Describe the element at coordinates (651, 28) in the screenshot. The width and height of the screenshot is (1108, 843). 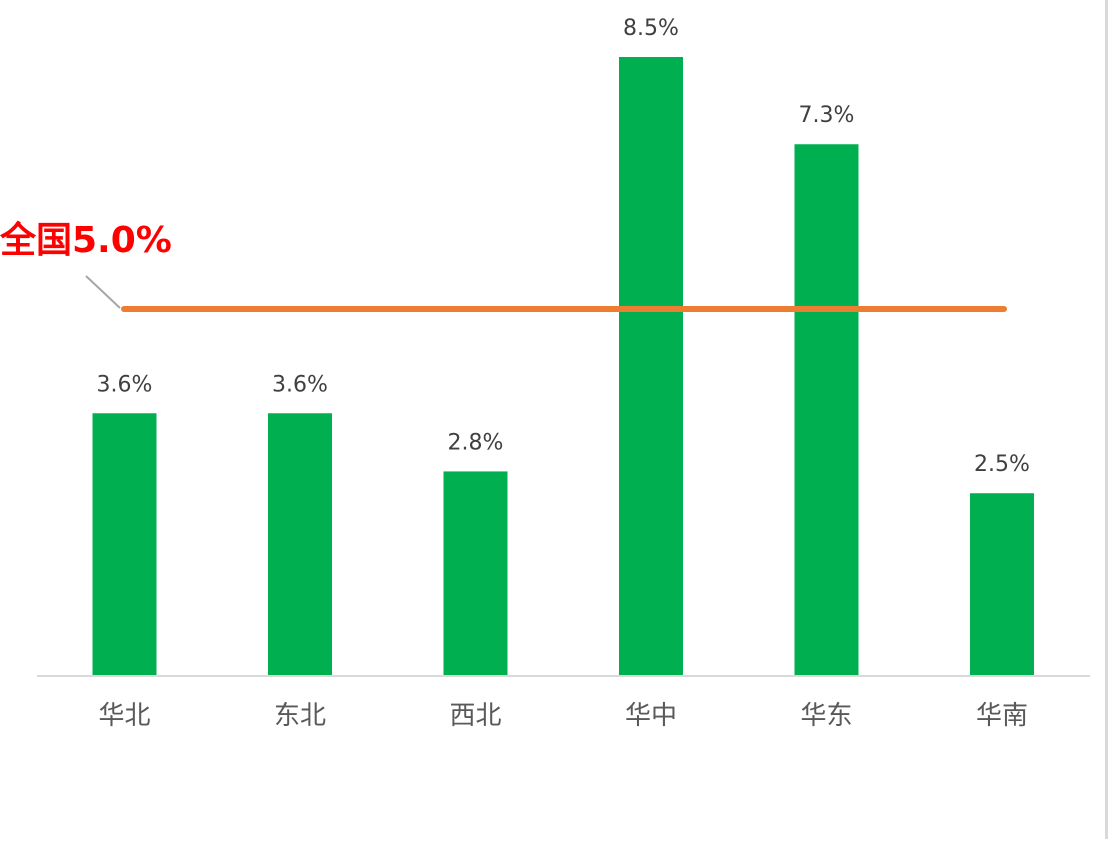
I see `data-label-3: 8.5%` at that location.